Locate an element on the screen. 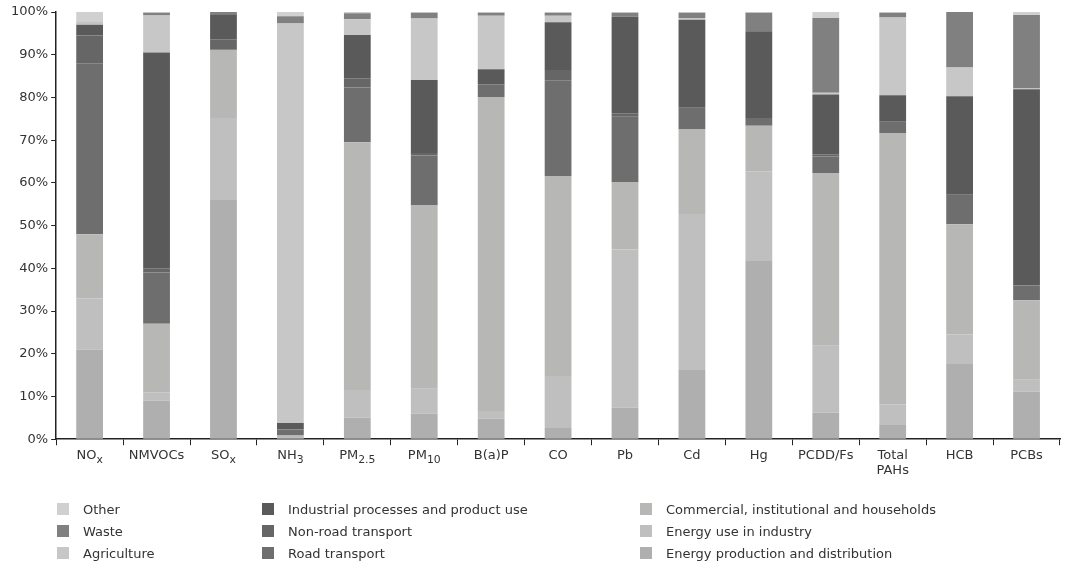 The width and height of the screenshot is (1078, 565). y-tick-label: 0% is located at coordinates (38, 438).